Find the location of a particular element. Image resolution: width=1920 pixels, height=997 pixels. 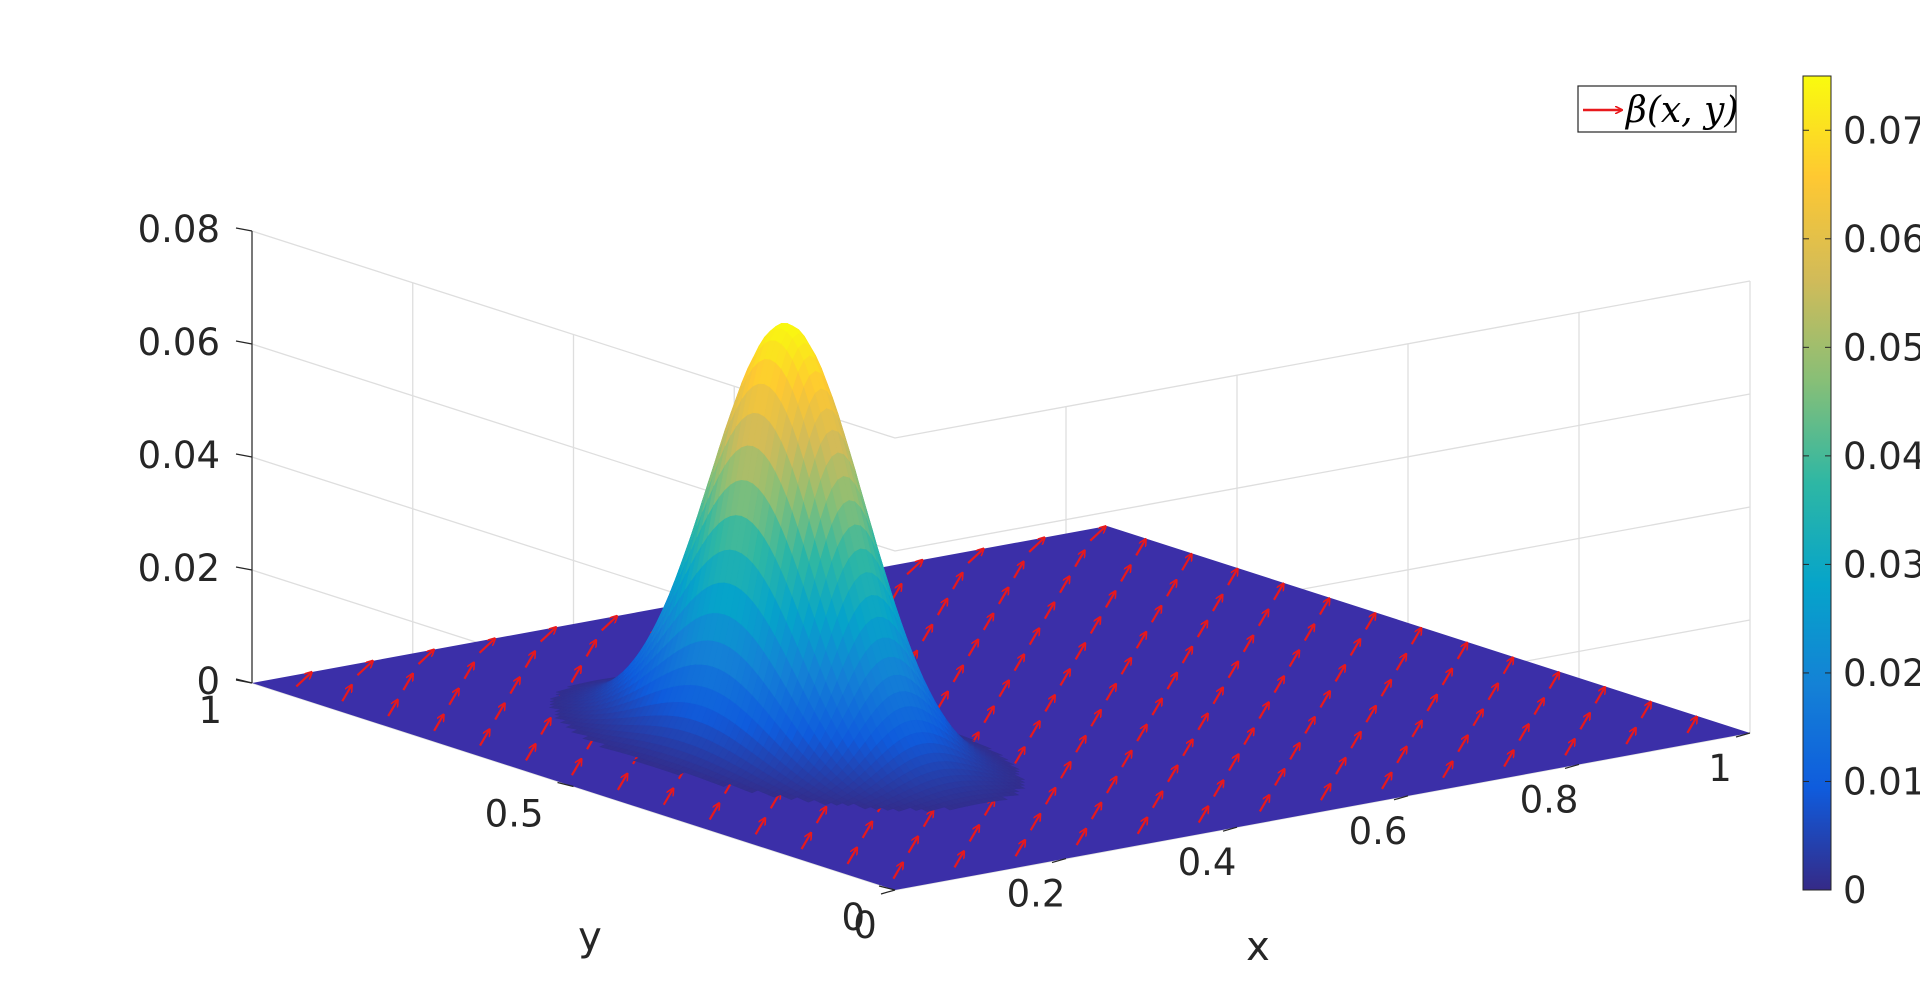

z-tick-label: 0 is located at coordinates (208, 681).